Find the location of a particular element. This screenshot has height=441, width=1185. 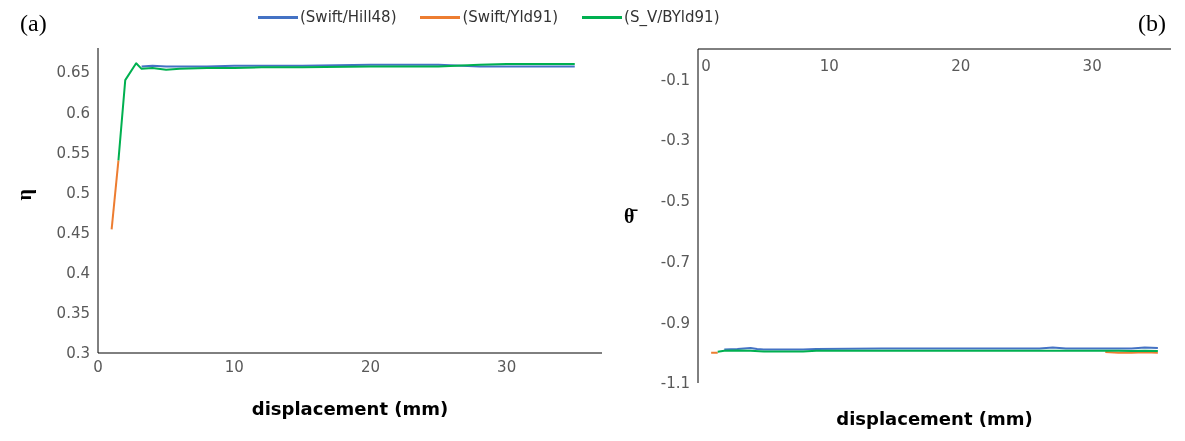

legend-label: (S_V/BYld91) is located at coordinates (671, 17).